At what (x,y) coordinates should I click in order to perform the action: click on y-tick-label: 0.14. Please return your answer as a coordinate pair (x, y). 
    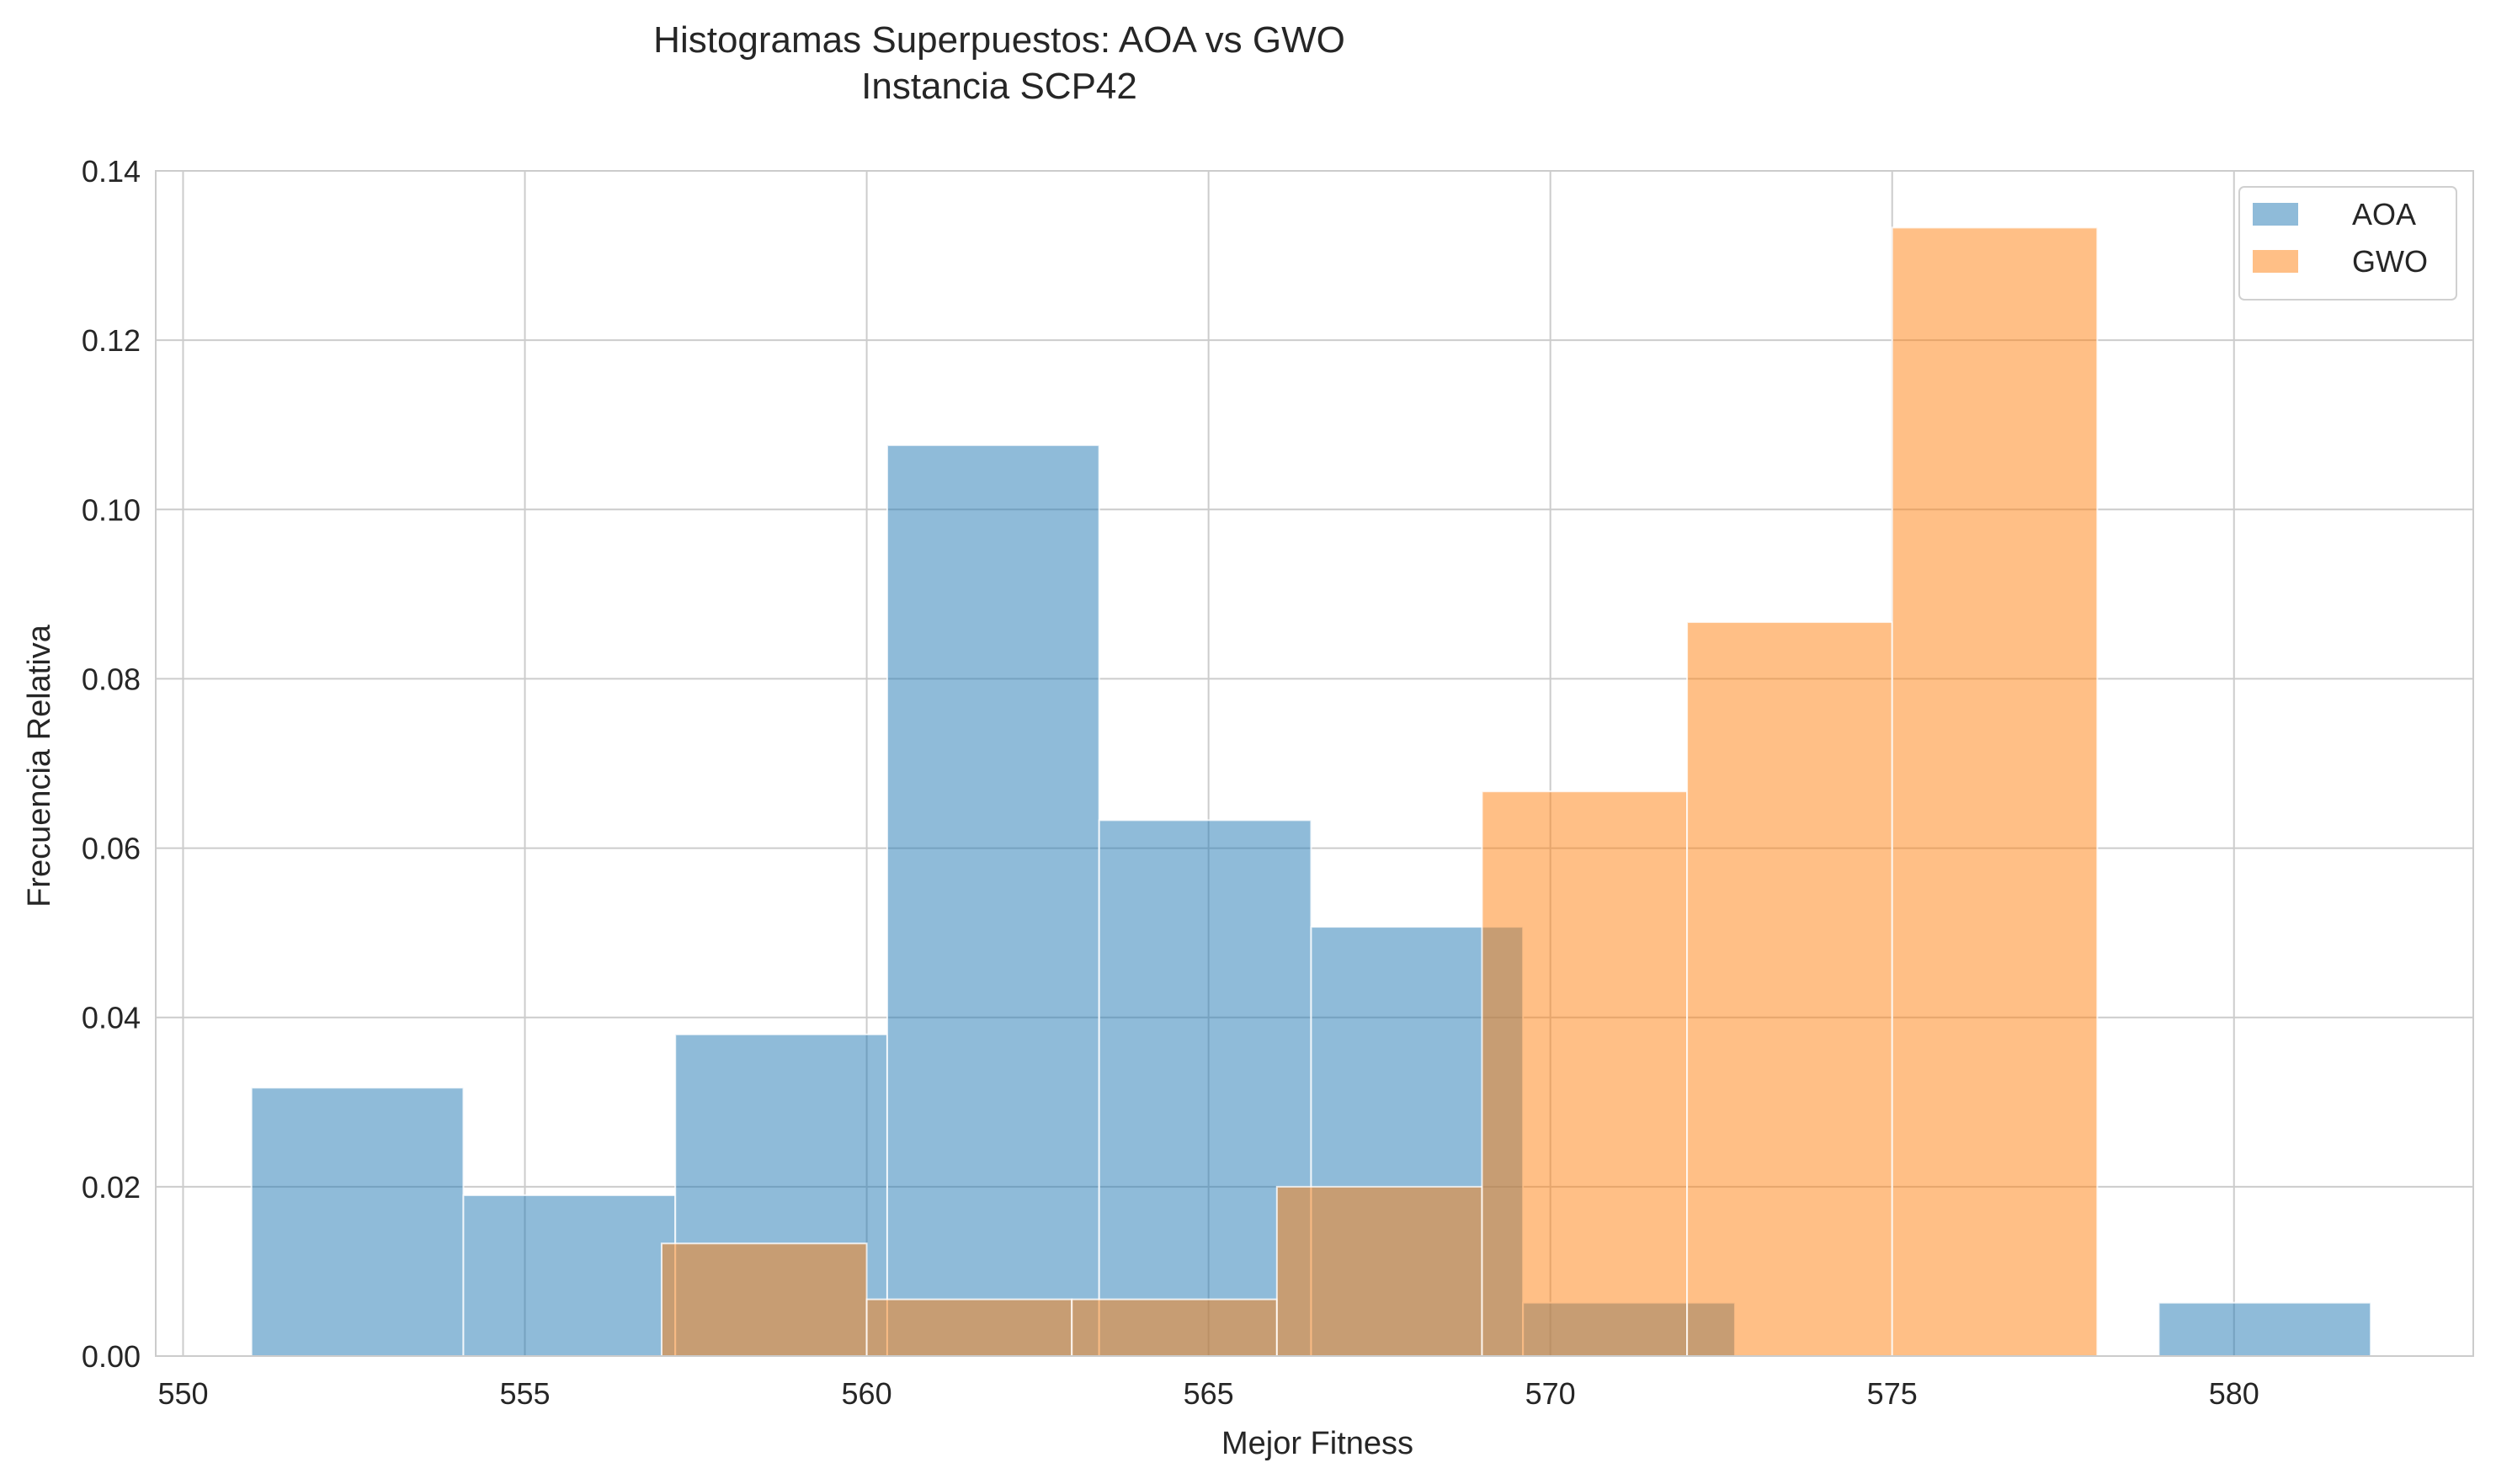
    Looking at the image, I should click on (112, 171).